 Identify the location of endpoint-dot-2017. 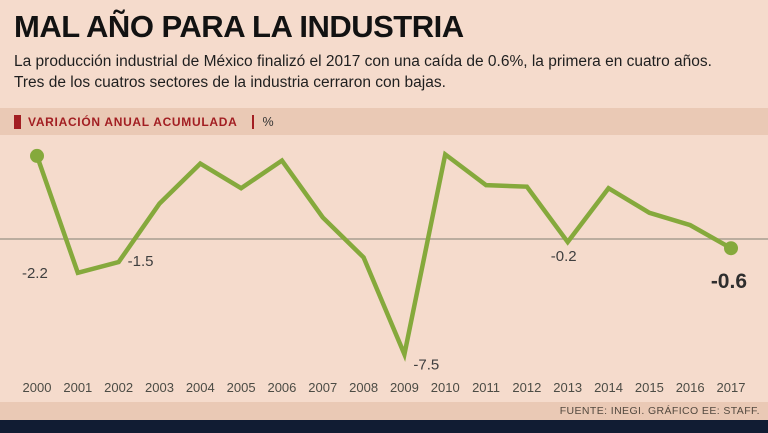
(731, 248).